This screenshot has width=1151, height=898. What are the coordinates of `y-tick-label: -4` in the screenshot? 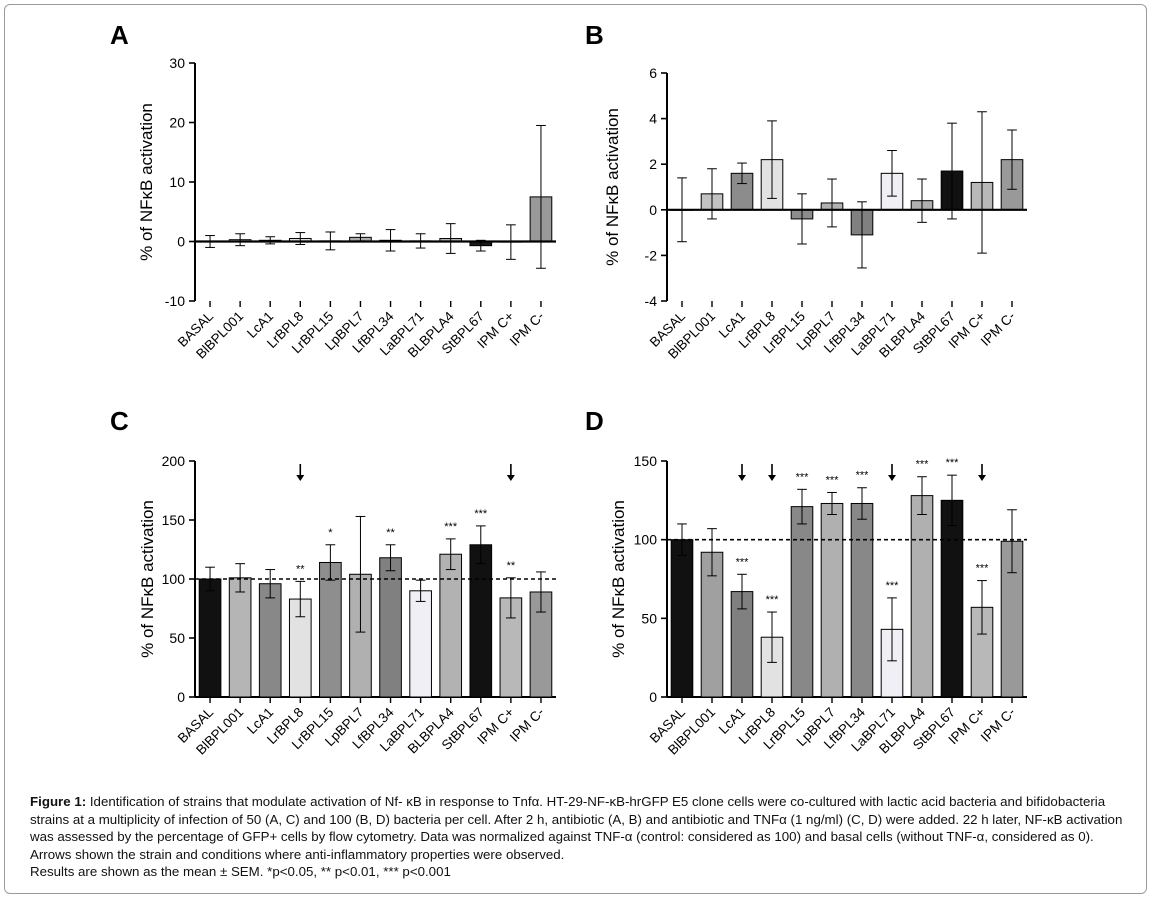 It's located at (651, 301).